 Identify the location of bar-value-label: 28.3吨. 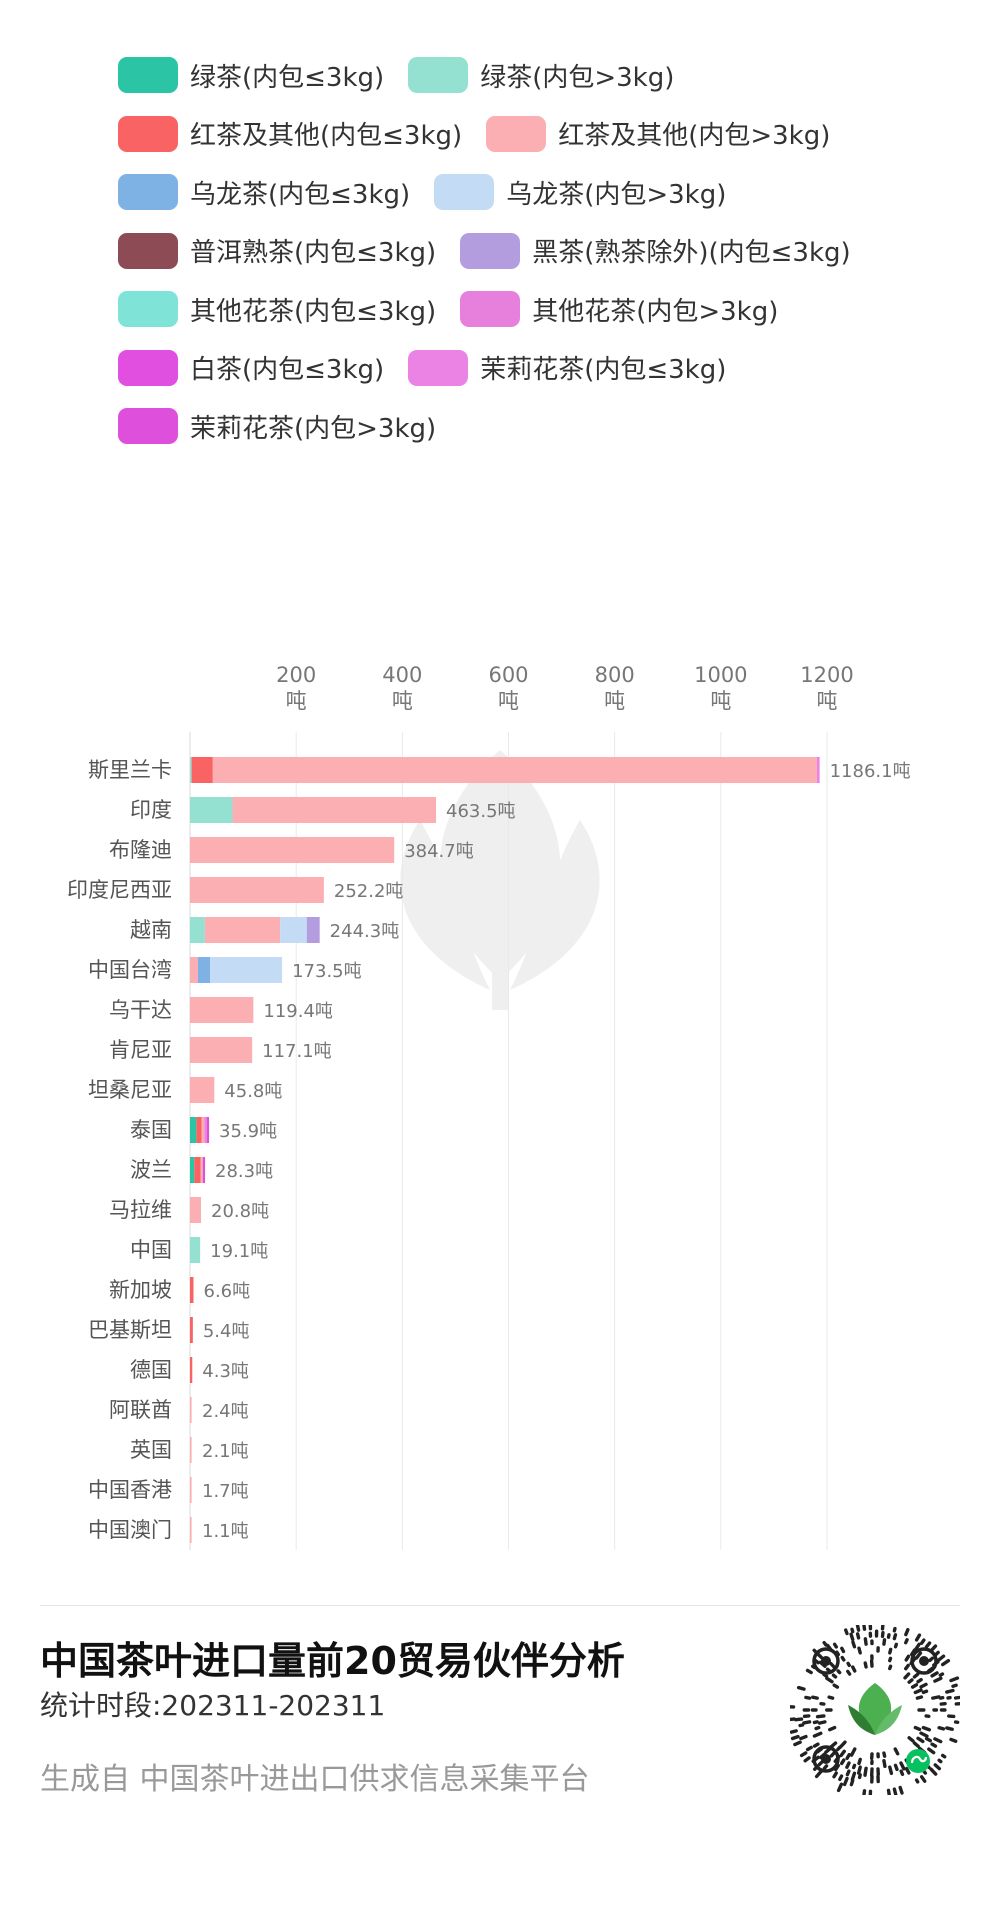
(244, 1171).